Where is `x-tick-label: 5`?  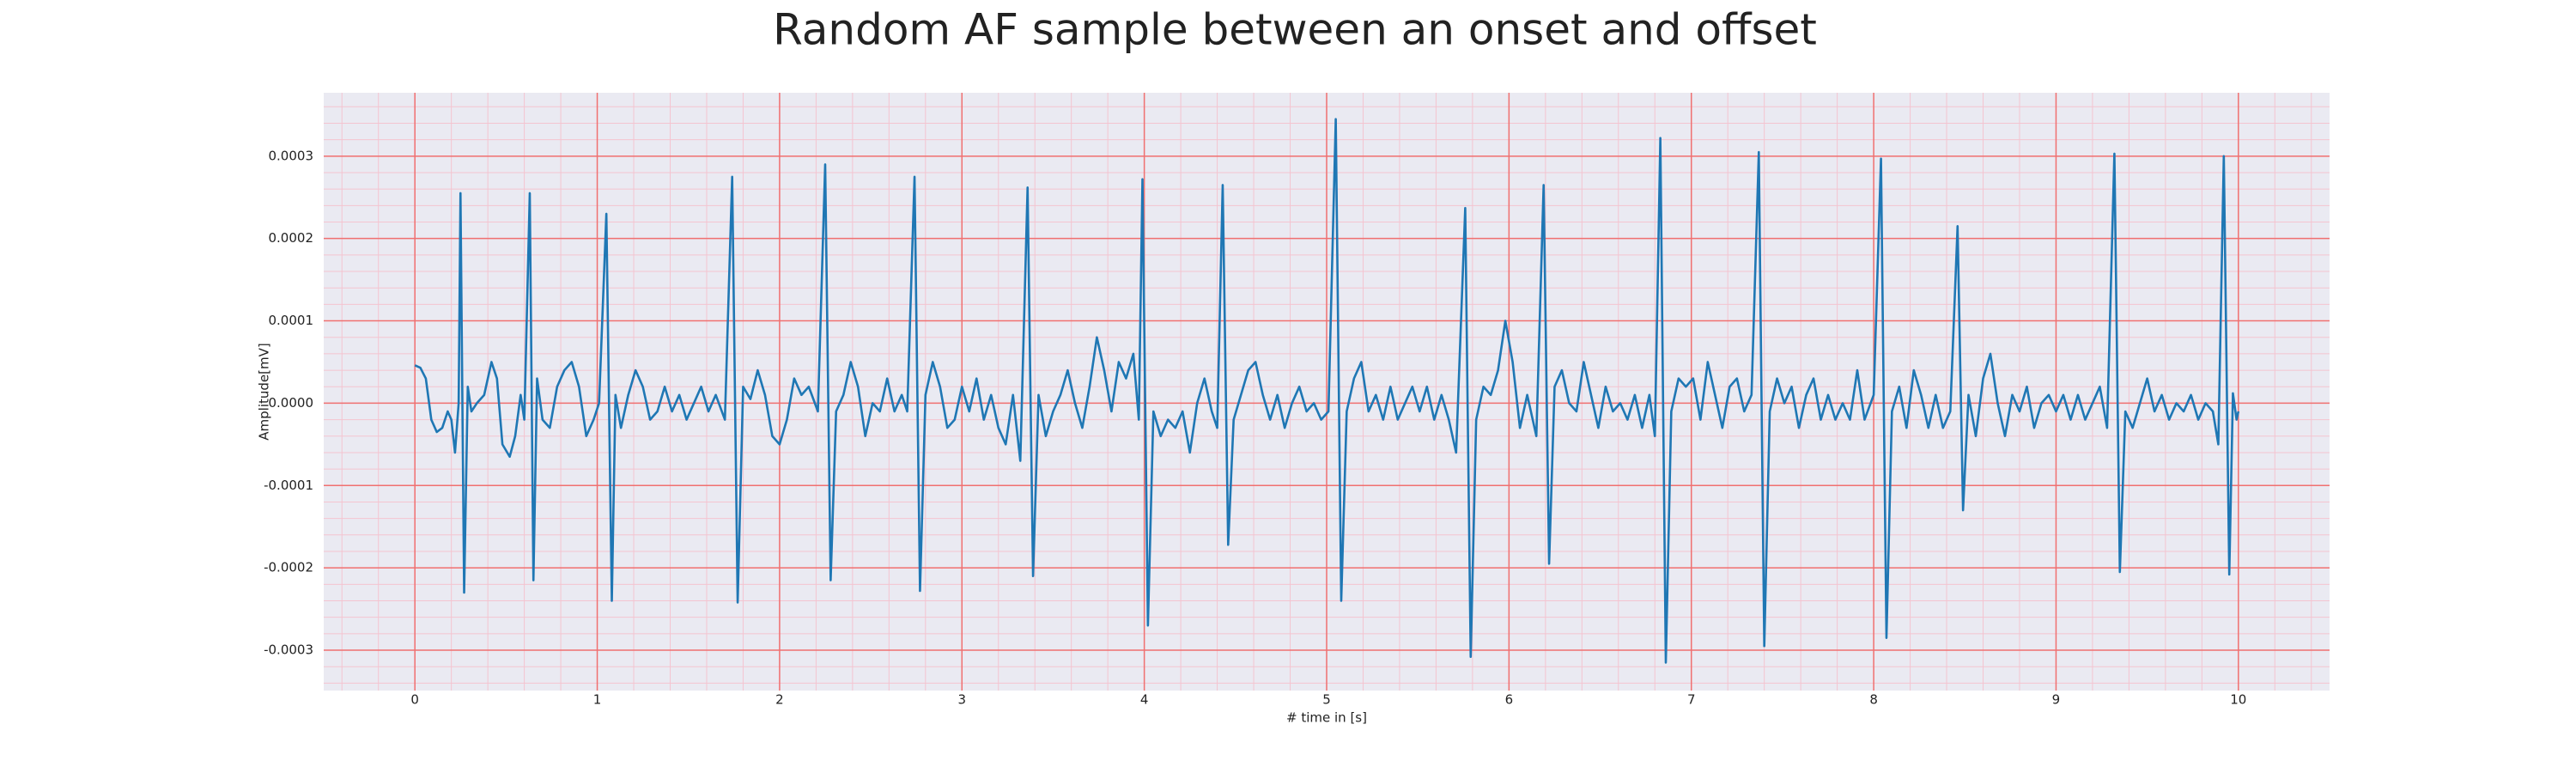 x-tick-label: 5 is located at coordinates (1327, 700).